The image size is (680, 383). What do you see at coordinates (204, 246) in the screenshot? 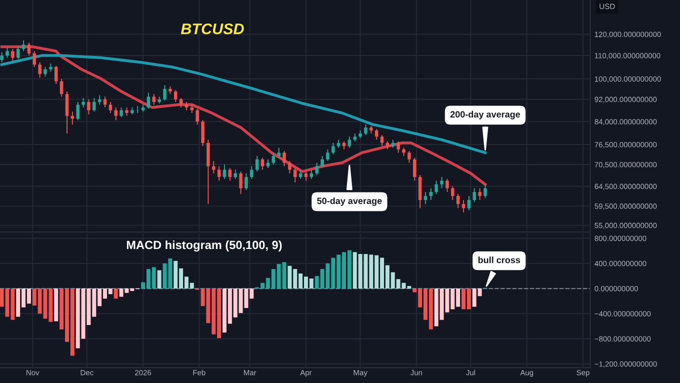
I see `text: MACD histogram (50,100, 9)` at bounding box center [204, 246].